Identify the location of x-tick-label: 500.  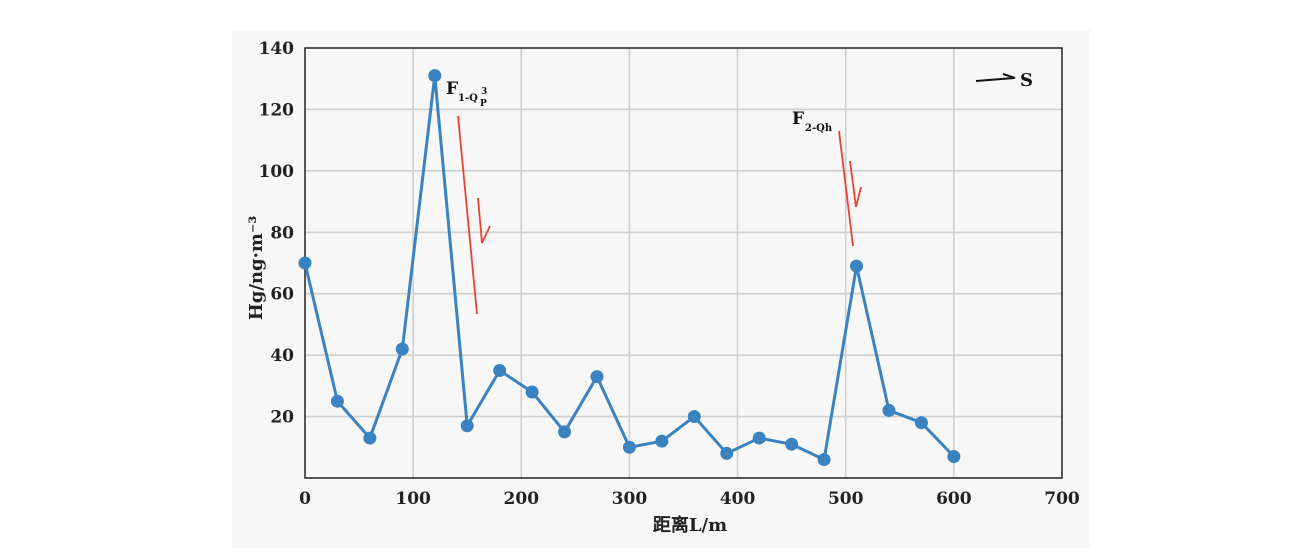
(846, 499).